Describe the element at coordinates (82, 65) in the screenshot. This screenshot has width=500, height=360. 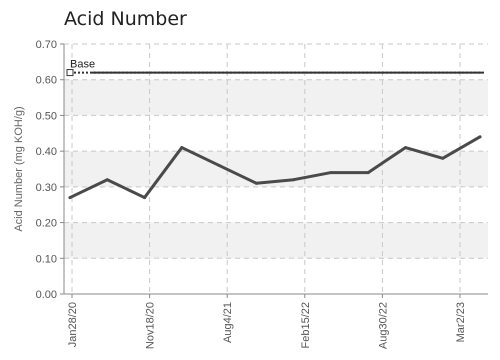
I see `base-label: Base` at that location.